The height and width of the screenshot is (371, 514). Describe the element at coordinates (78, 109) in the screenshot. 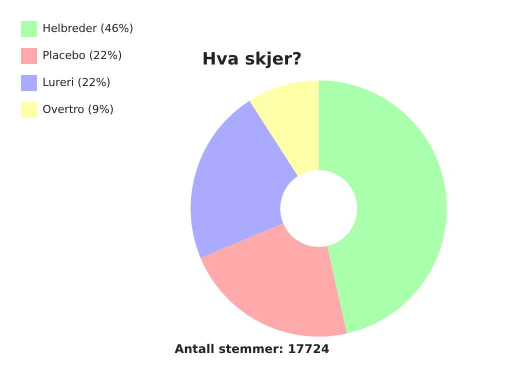

I see `legend-label: Overtro (9%)` at that location.